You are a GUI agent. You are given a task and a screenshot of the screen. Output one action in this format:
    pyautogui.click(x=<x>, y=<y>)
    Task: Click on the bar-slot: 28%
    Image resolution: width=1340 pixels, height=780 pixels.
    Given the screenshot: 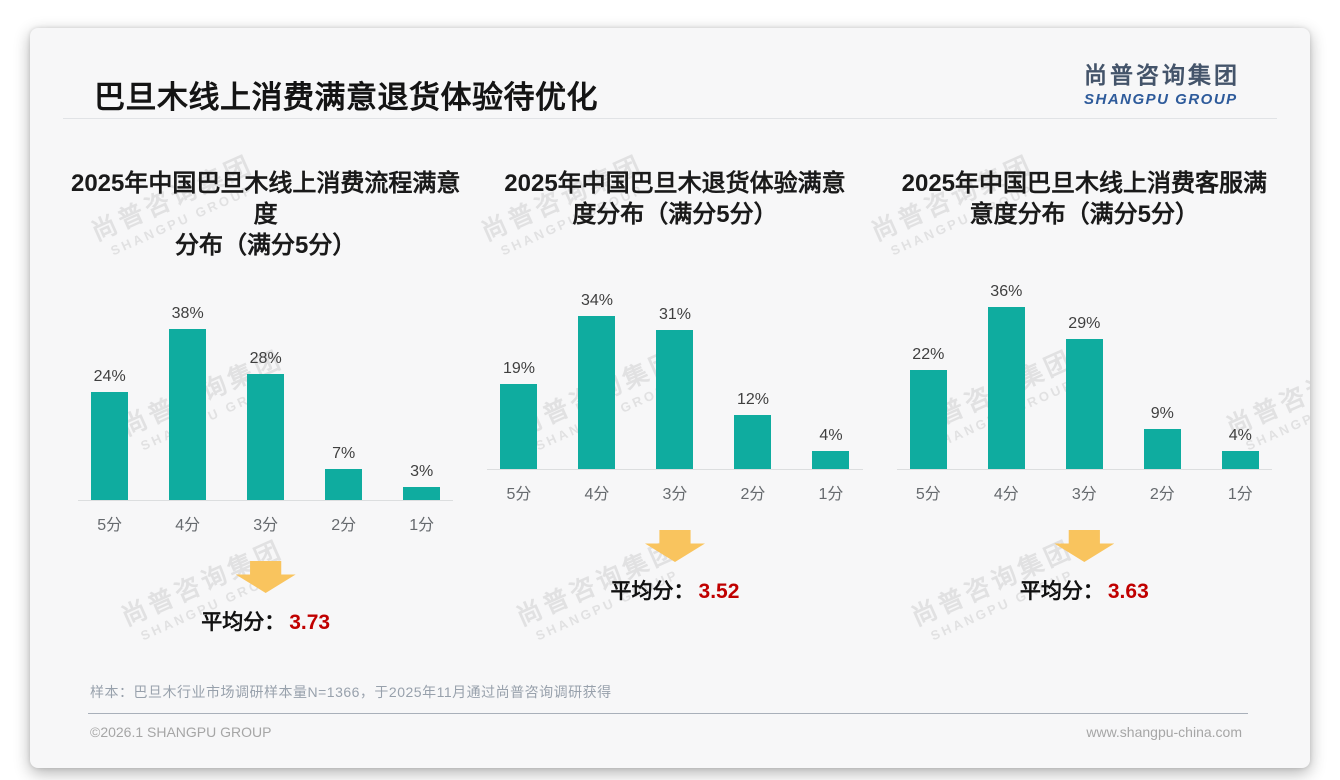 What is the action you would take?
    pyautogui.click(x=266, y=425)
    